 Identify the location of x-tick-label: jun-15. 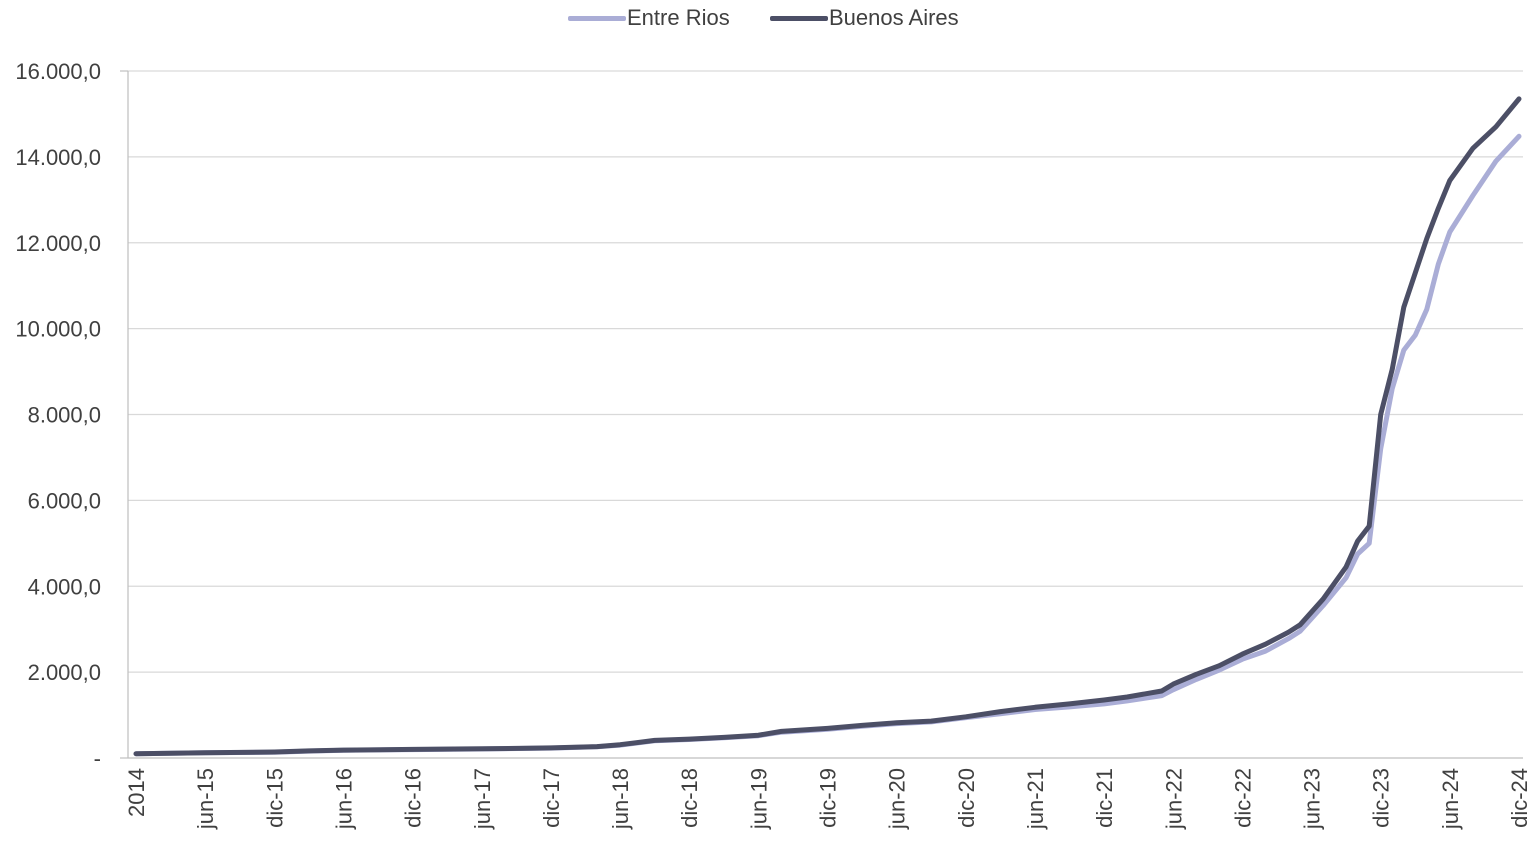
(205, 799).